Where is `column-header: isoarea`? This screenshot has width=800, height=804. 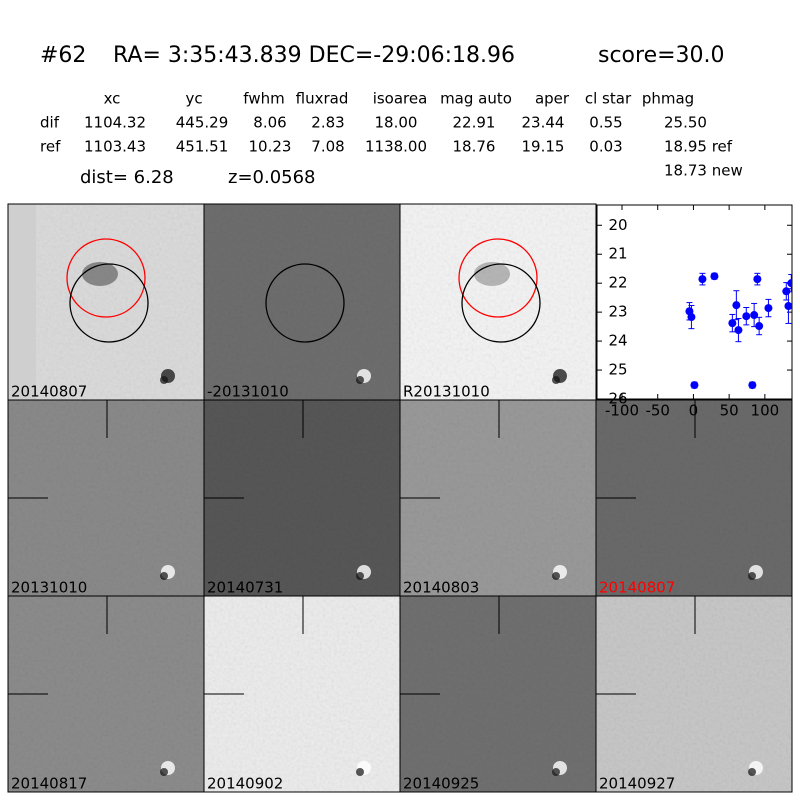 column-header: isoarea is located at coordinates (400, 99).